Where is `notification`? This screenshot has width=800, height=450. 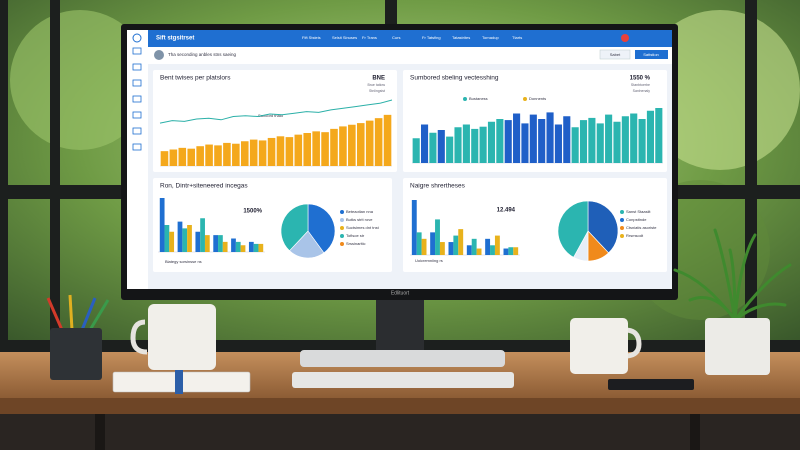 notification is located at coordinates (625, 38).